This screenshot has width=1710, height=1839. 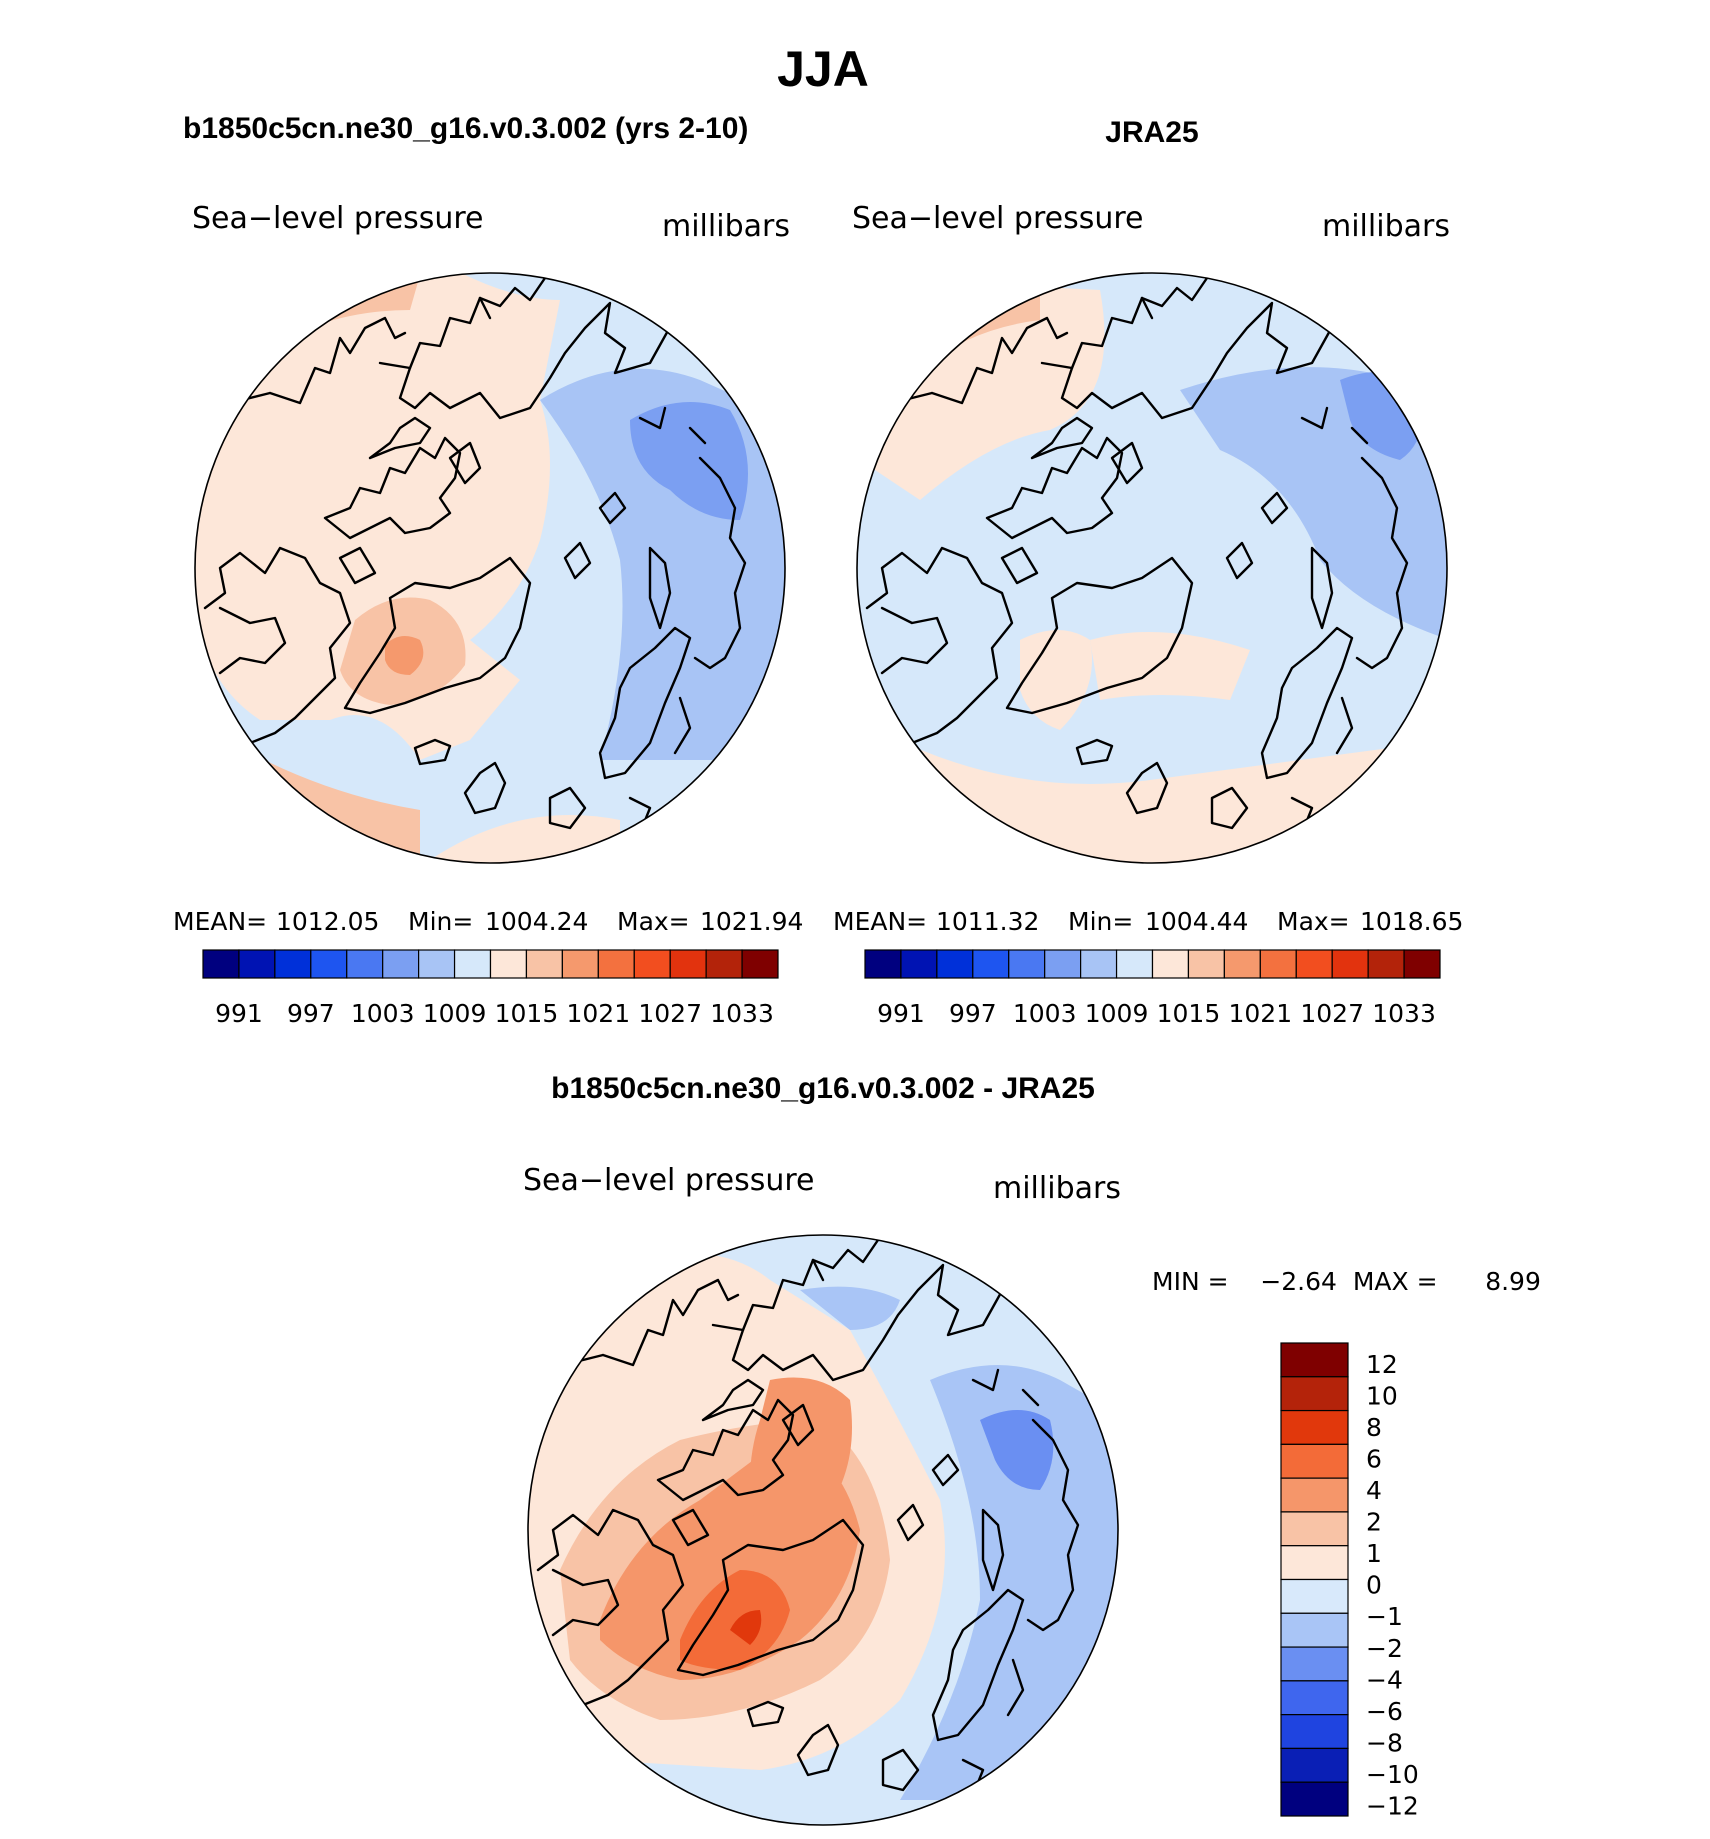 What do you see at coordinates (653, 921) in the screenshot?
I see `model-max-label: Max=` at bounding box center [653, 921].